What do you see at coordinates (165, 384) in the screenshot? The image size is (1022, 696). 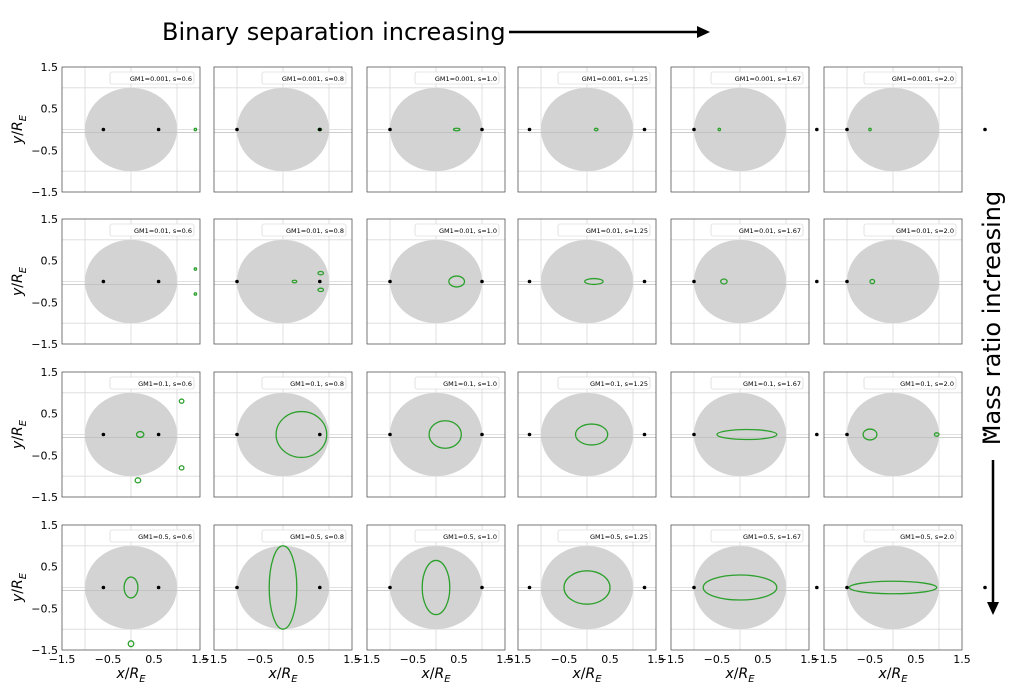 I see `legend-label: GM1=0.1, s=0.6` at bounding box center [165, 384].